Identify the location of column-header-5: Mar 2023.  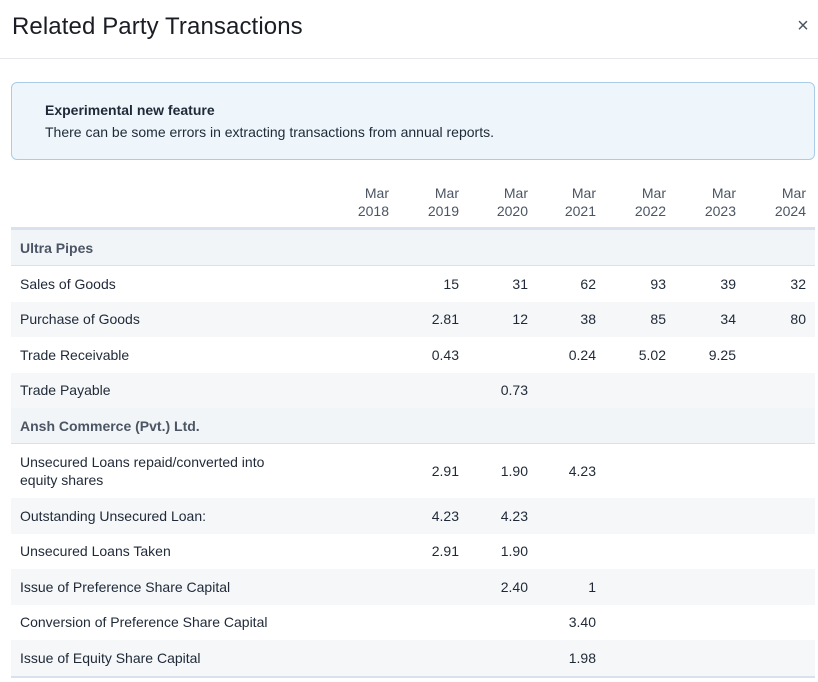
(706, 202).